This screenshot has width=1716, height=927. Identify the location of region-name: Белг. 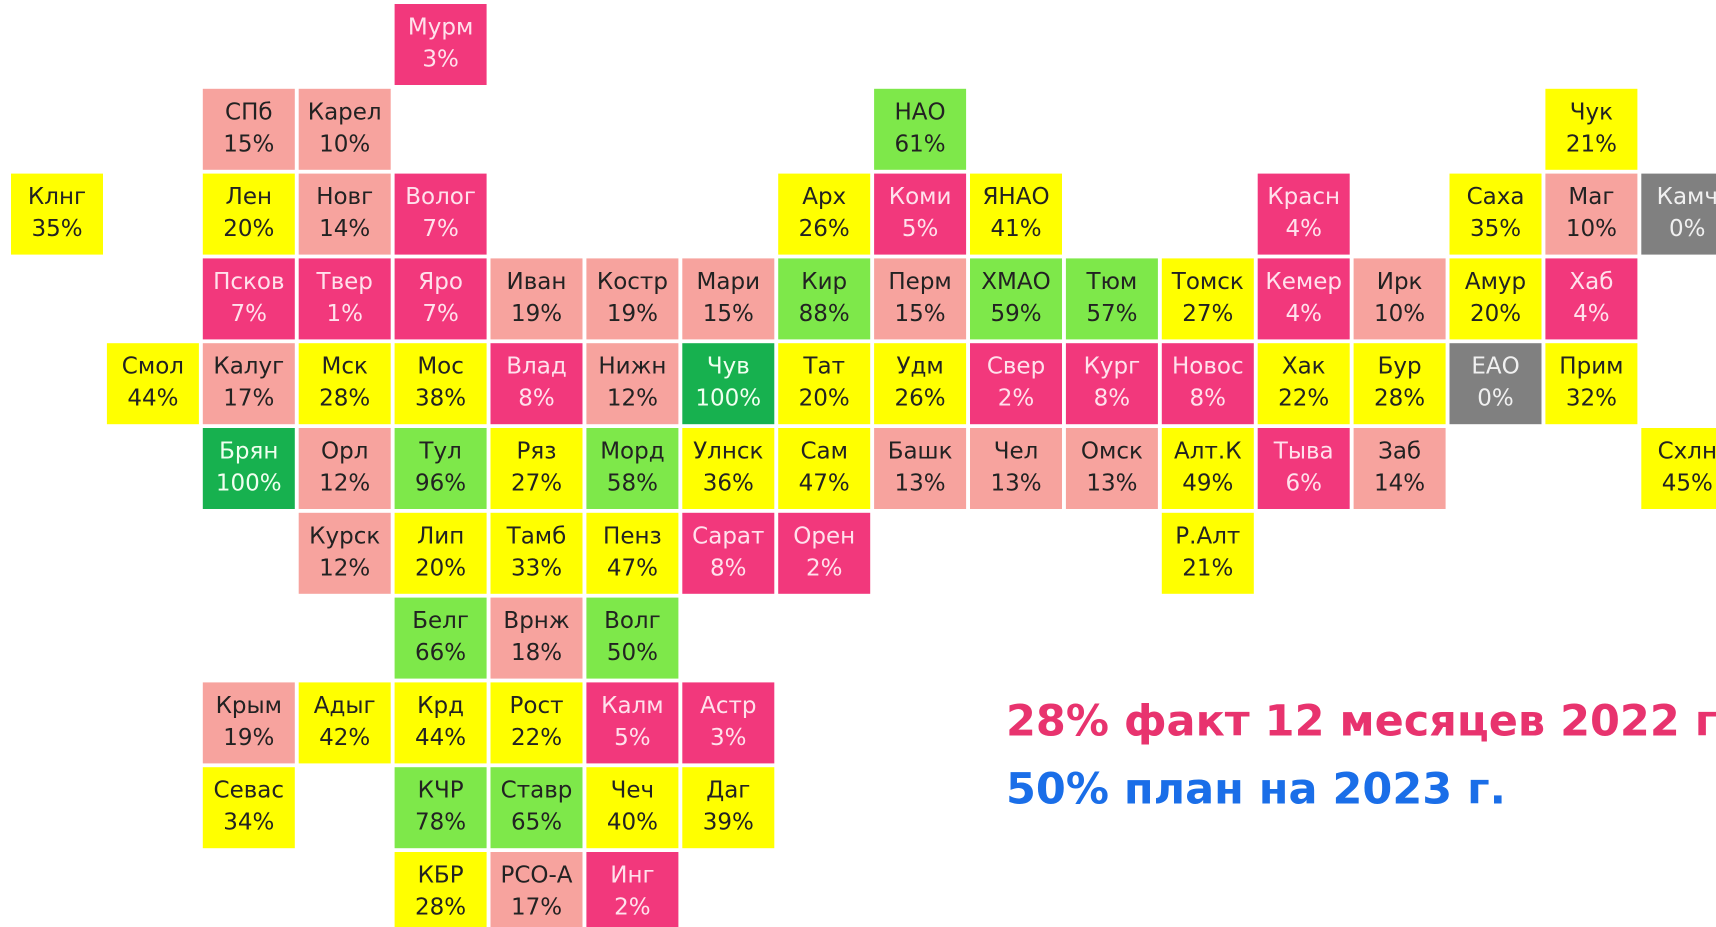
(440, 621).